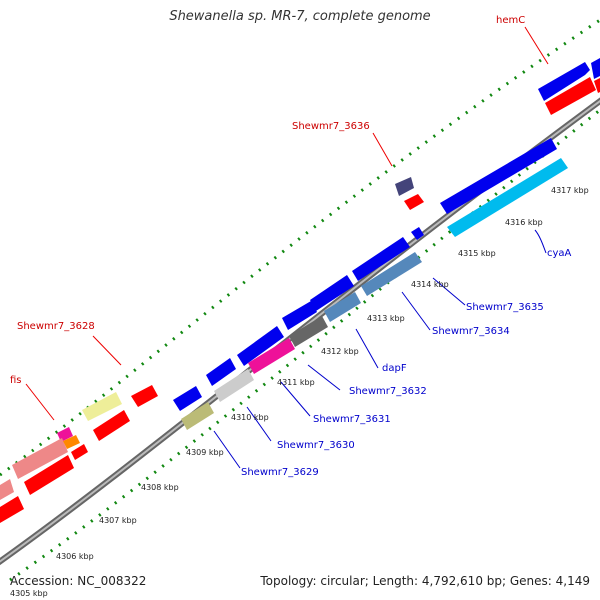 This screenshot has width=600, height=600. Describe the element at coordinates (205, 452) in the screenshot. I see `tick-label: 4309 kbp` at that location.